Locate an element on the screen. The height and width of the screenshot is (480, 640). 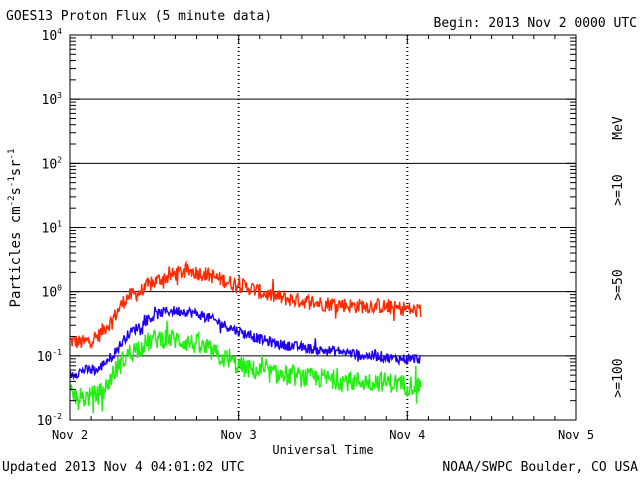
begin-date: Begin: 2013 Nov 2 0000 UTC is located at coordinates (535, 23).